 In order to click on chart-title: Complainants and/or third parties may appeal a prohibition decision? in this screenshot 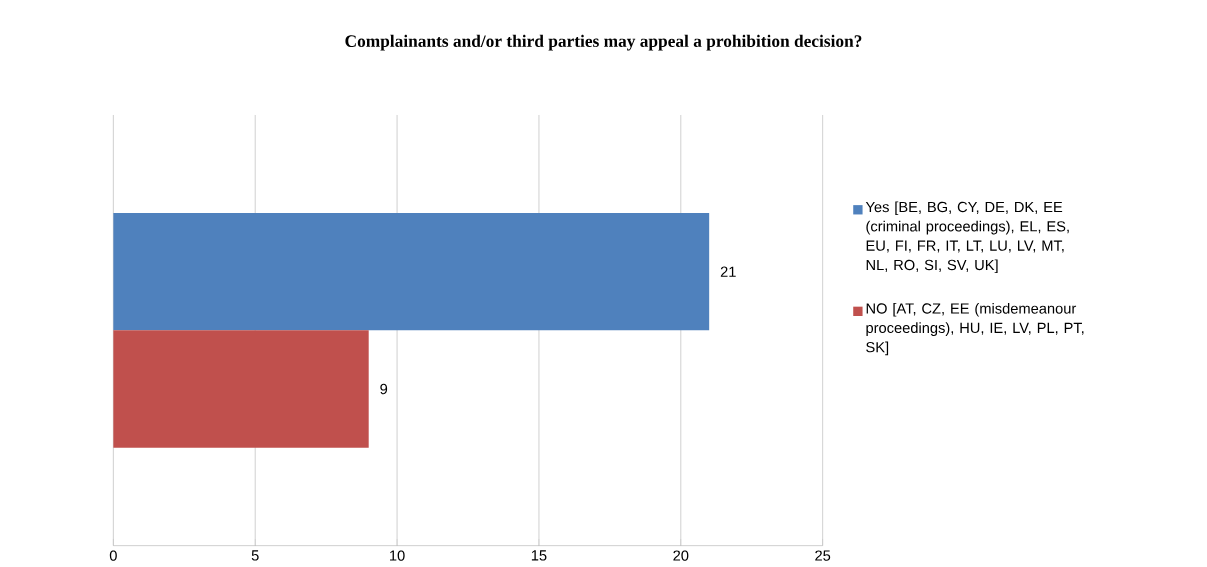, I will do `click(603, 42)`.